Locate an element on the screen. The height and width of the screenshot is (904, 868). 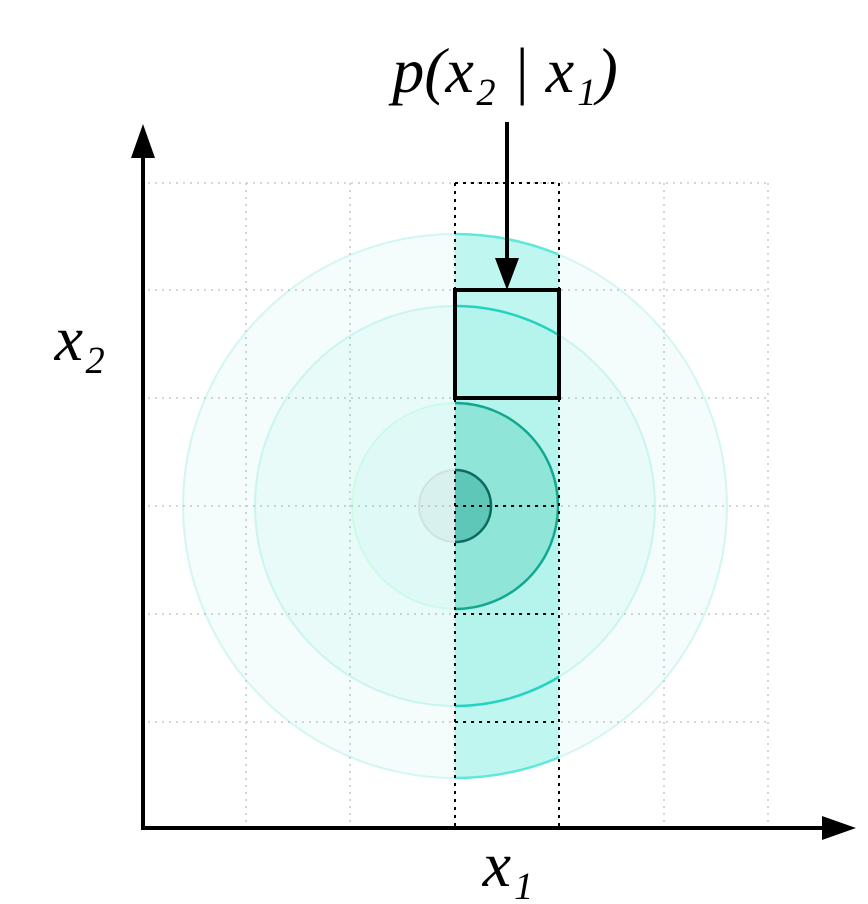
title: p(x₂ | x₁) is located at coordinates (503, 70).